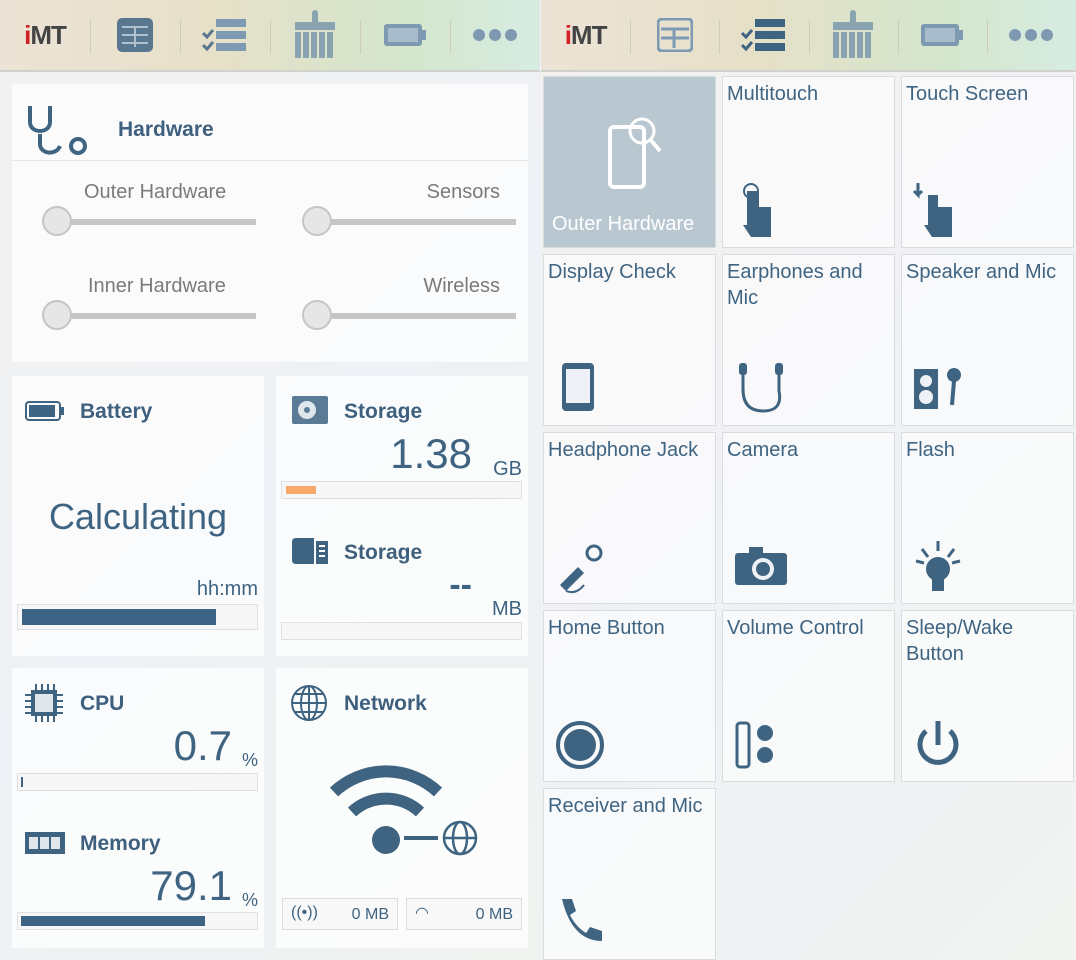 The image size is (1076, 960). What do you see at coordinates (227, 589) in the screenshot?
I see `battery-unit: hh:mm` at bounding box center [227, 589].